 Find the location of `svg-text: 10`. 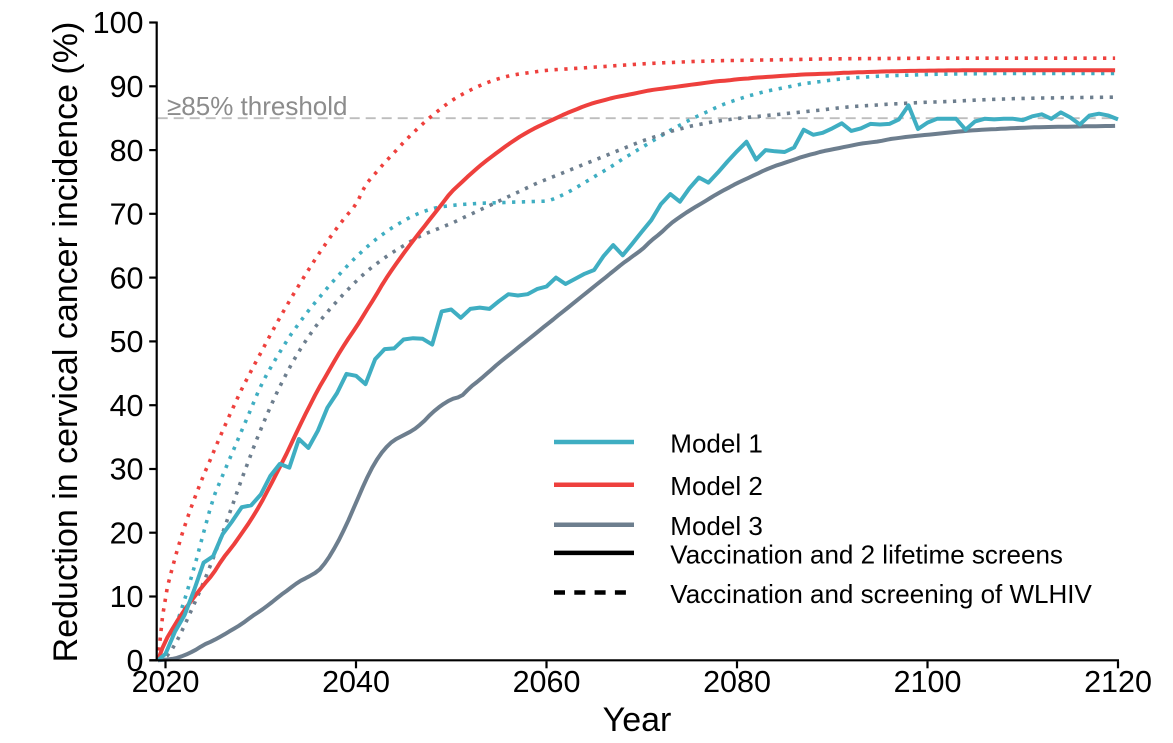

svg-text: 10 is located at coordinates (127, 597).